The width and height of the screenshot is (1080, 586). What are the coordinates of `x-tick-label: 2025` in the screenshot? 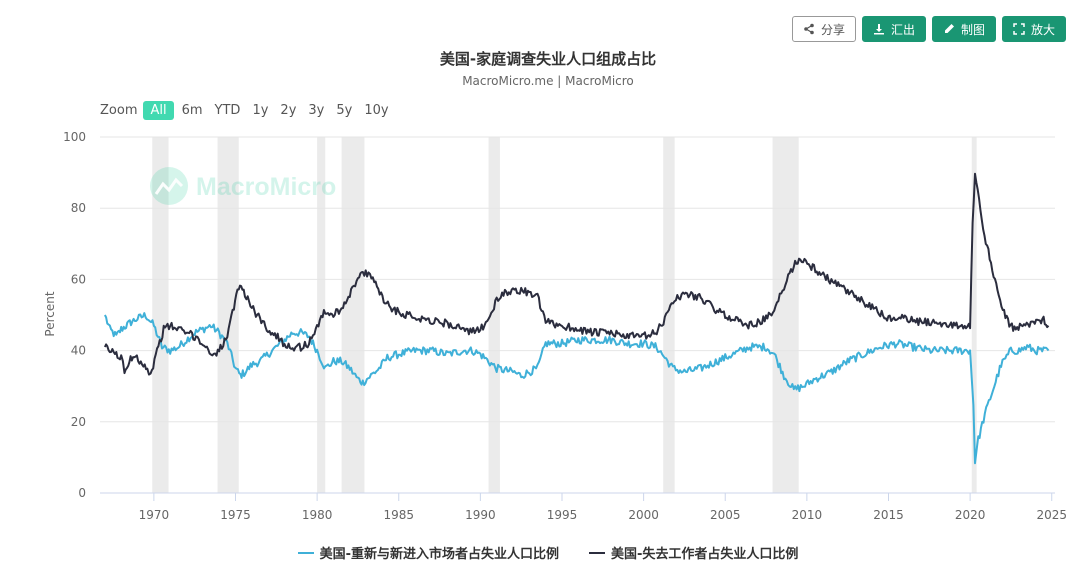 It's located at (1051, 515).